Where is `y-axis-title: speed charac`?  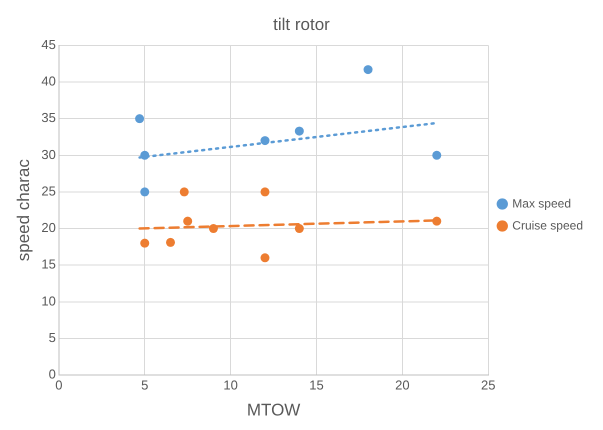 y-axis-title: speed charac is located at coordinates (23, 210).